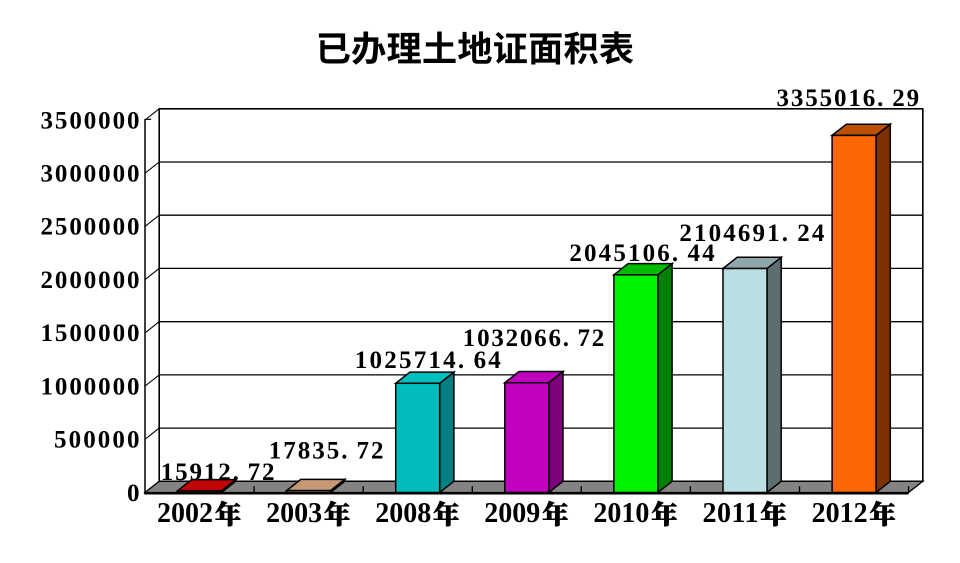 The width and height of the screenshot is (960, 563). What do you see at coordinates (218, 472) in the screenshot?
I see `svg-text: 15912. 72` at bounding box center [218, 472].